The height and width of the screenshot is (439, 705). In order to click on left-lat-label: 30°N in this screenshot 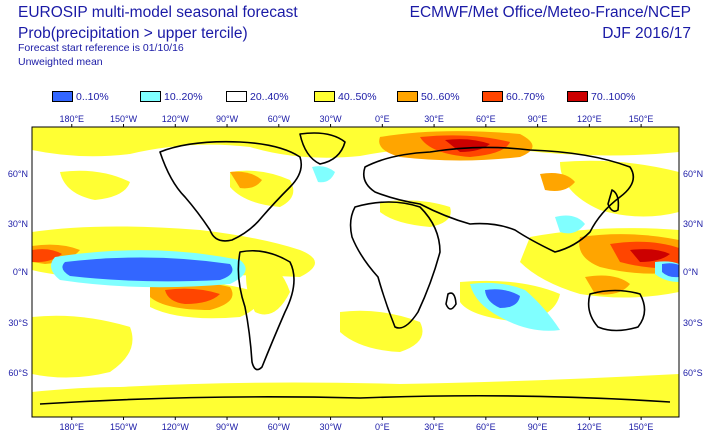, I will do `click(18, 224)`.